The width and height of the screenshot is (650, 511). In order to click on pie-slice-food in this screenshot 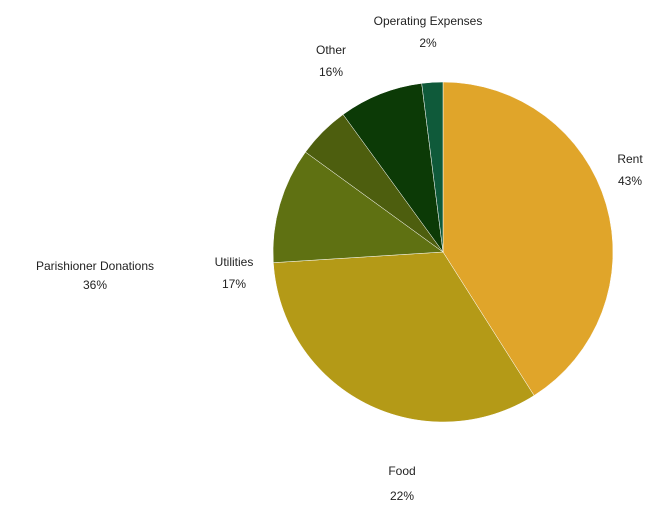, I will do `click(404, 337)`.